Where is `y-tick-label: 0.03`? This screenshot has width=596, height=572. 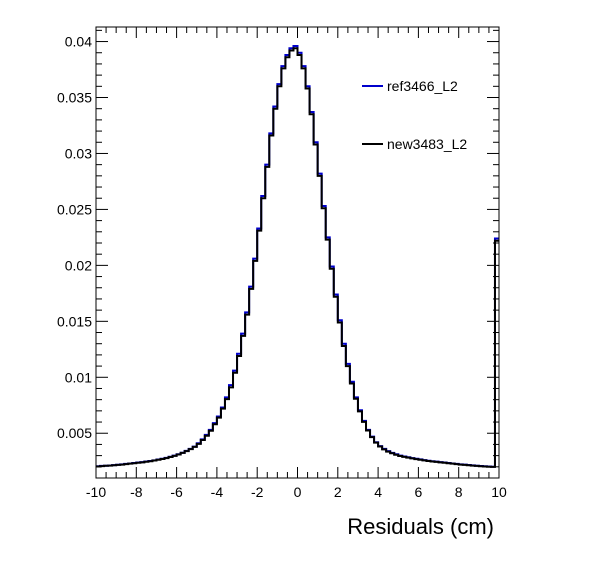
y-tick-label: 0.03 is located at coordinates (78, 153).